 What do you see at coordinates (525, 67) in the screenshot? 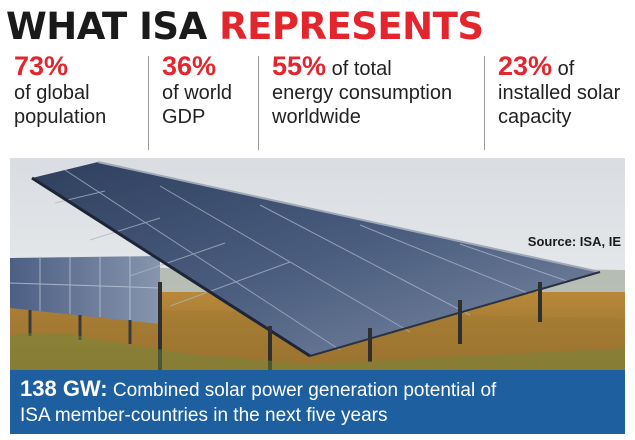
I see `stat-percent: 23%` at bounding box center [525, 67].